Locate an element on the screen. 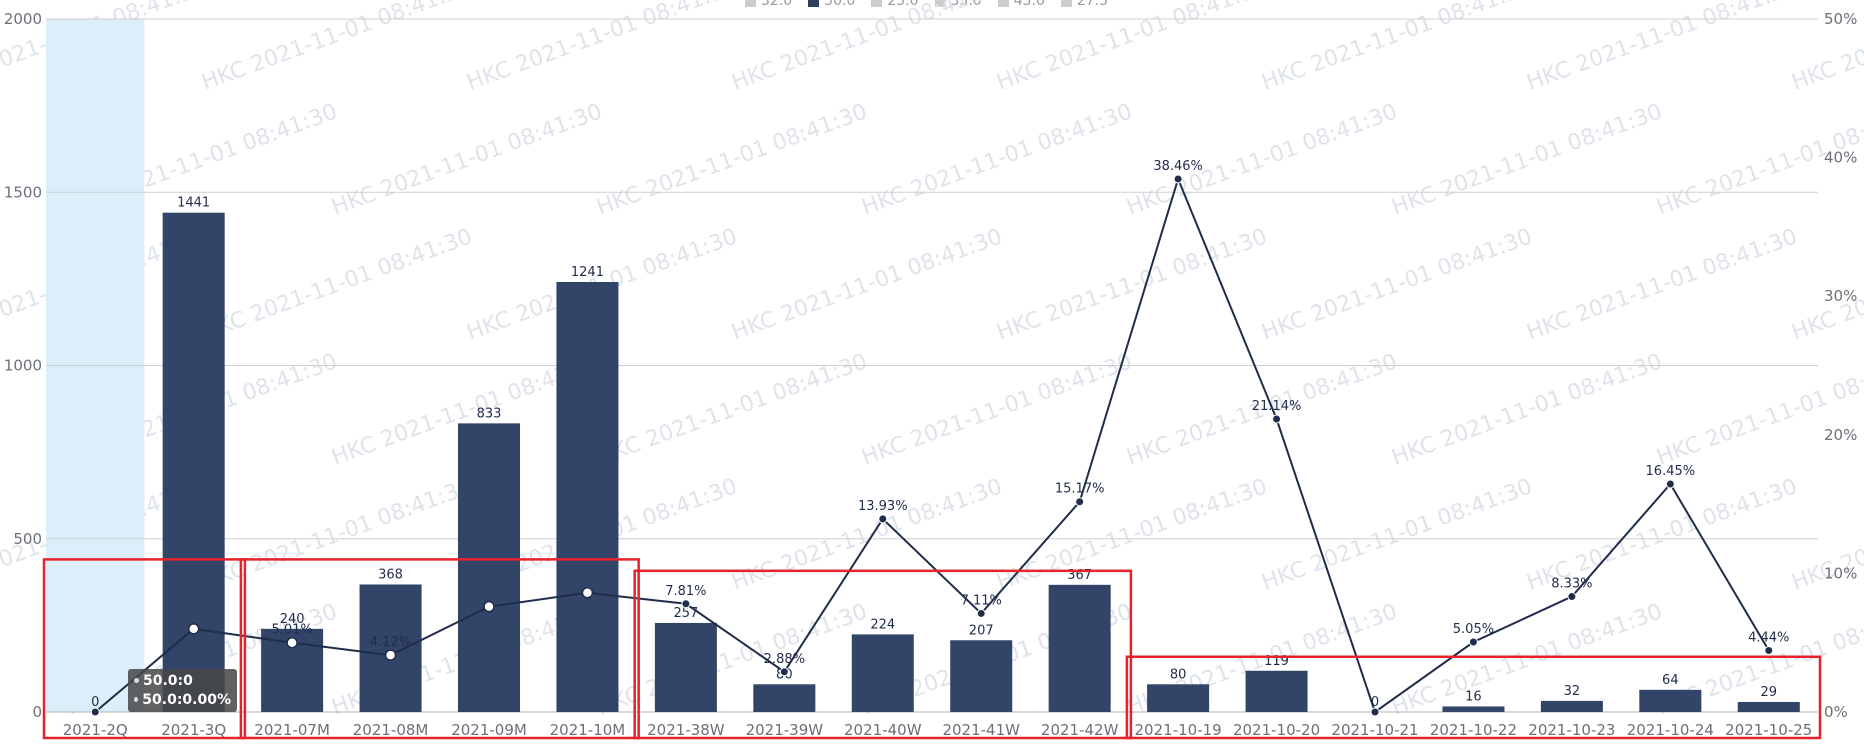  legend-label: 45.0 is located at coordinates (1029, 4).